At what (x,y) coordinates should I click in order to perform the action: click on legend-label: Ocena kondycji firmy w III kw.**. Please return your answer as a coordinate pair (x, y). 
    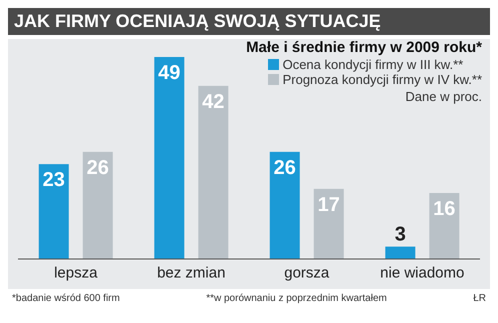
    Looking at the image, I should click on (373, 64).